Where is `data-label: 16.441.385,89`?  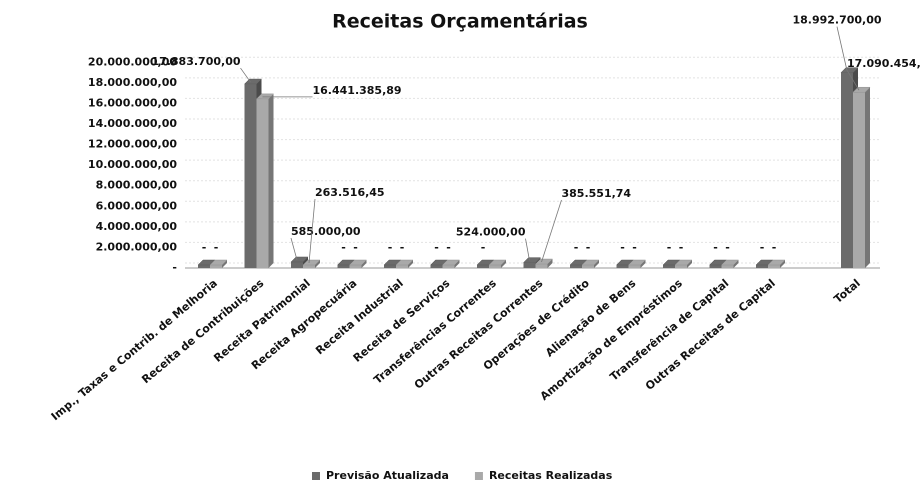
data-label: 16.441.385,89 is located at coordinates (357, 90).